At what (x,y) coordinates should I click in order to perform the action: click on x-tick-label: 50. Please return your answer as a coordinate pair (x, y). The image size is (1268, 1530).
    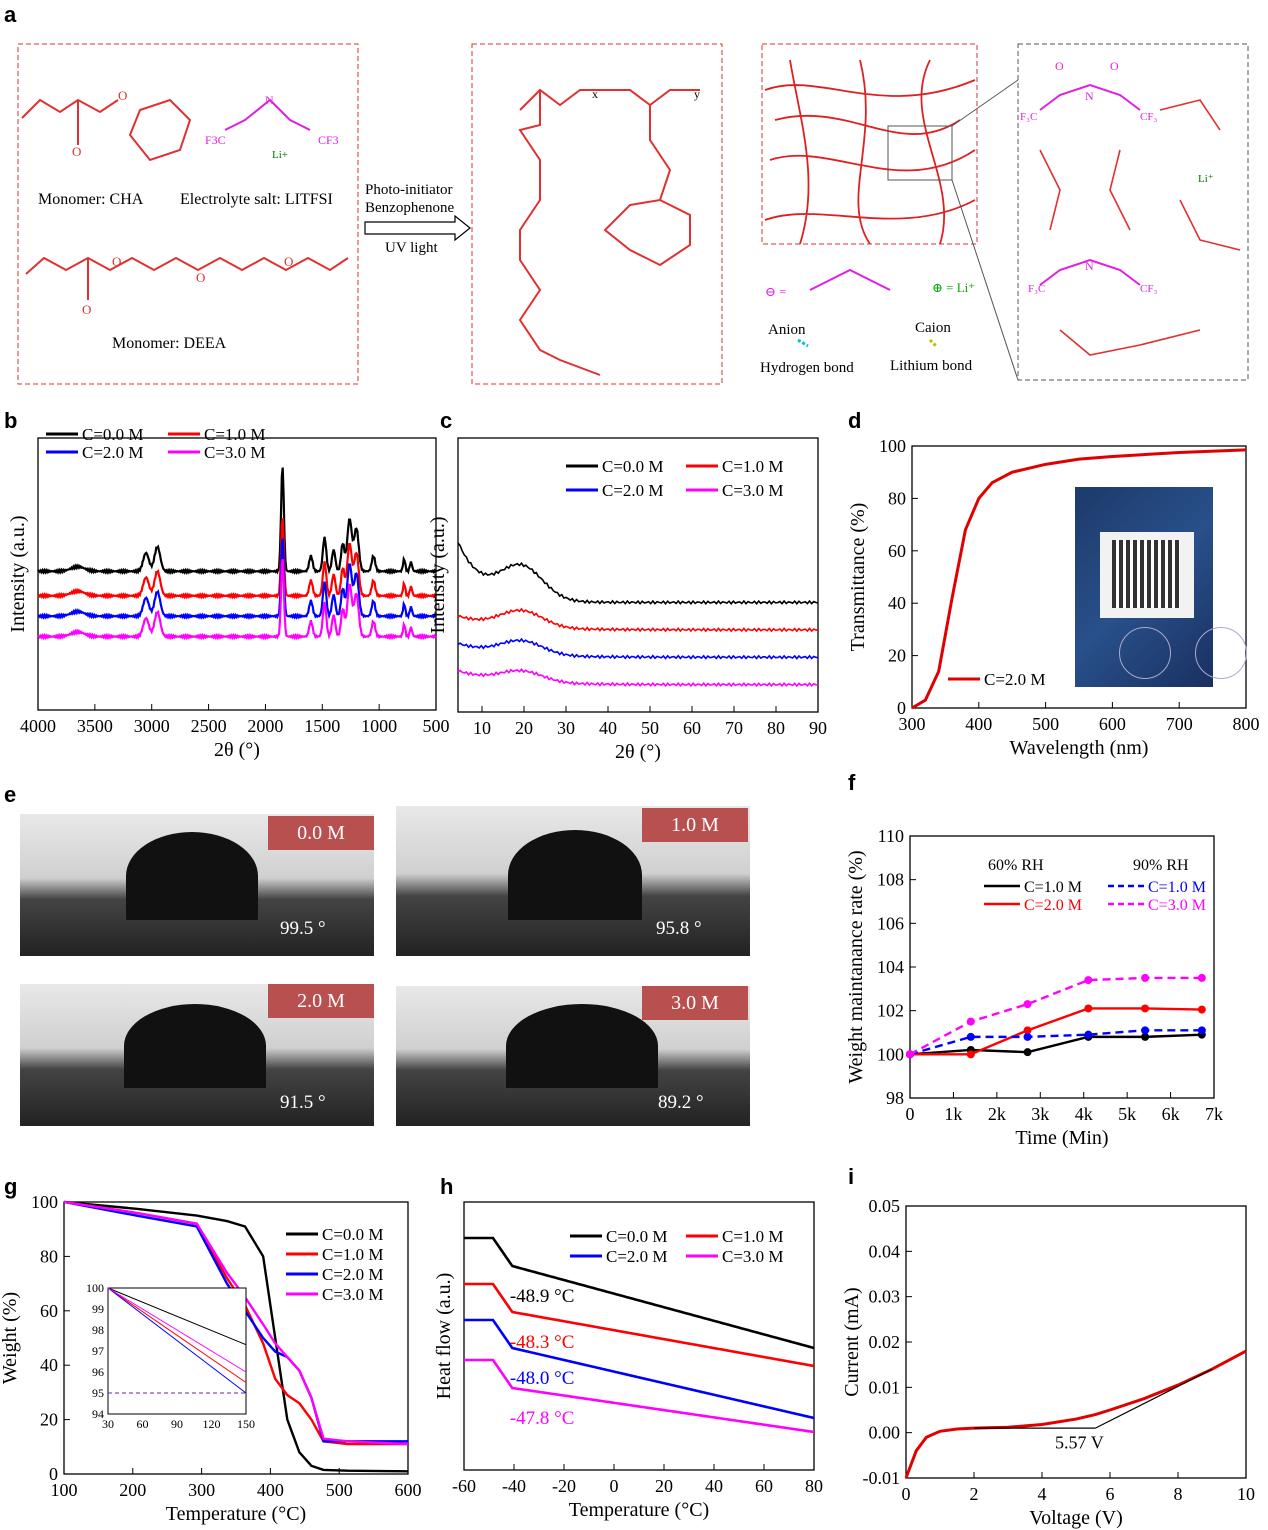
    Looking at the image, I should click on (650, 728).